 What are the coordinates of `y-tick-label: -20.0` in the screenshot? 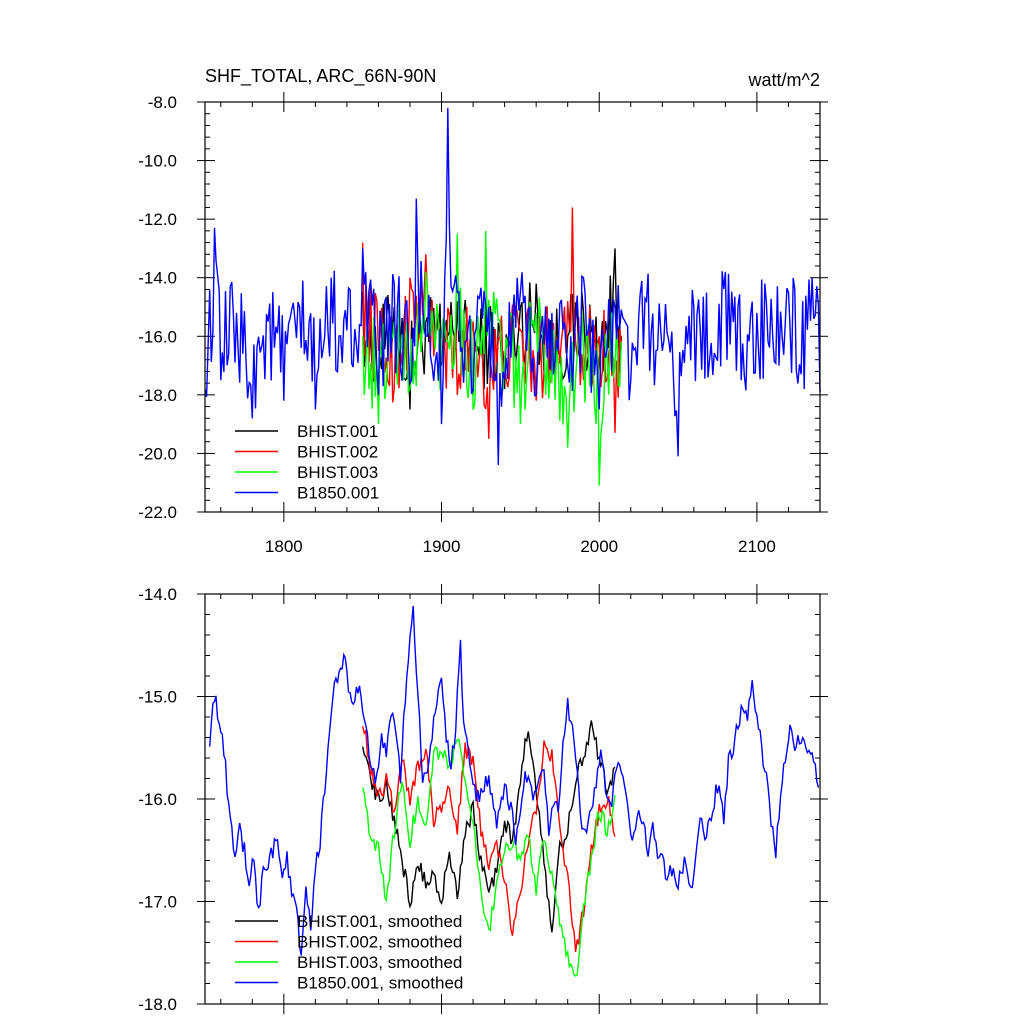 It's located at (157, 453).